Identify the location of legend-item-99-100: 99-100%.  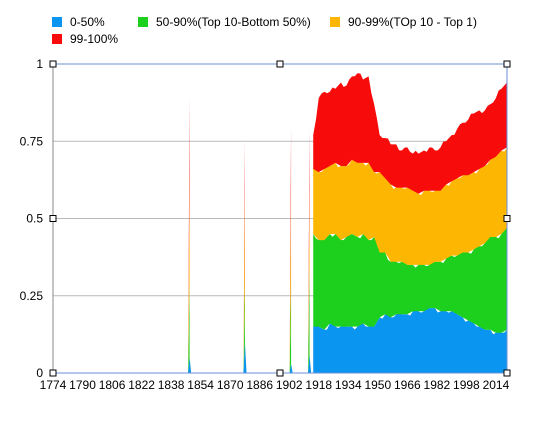
(85, 39).